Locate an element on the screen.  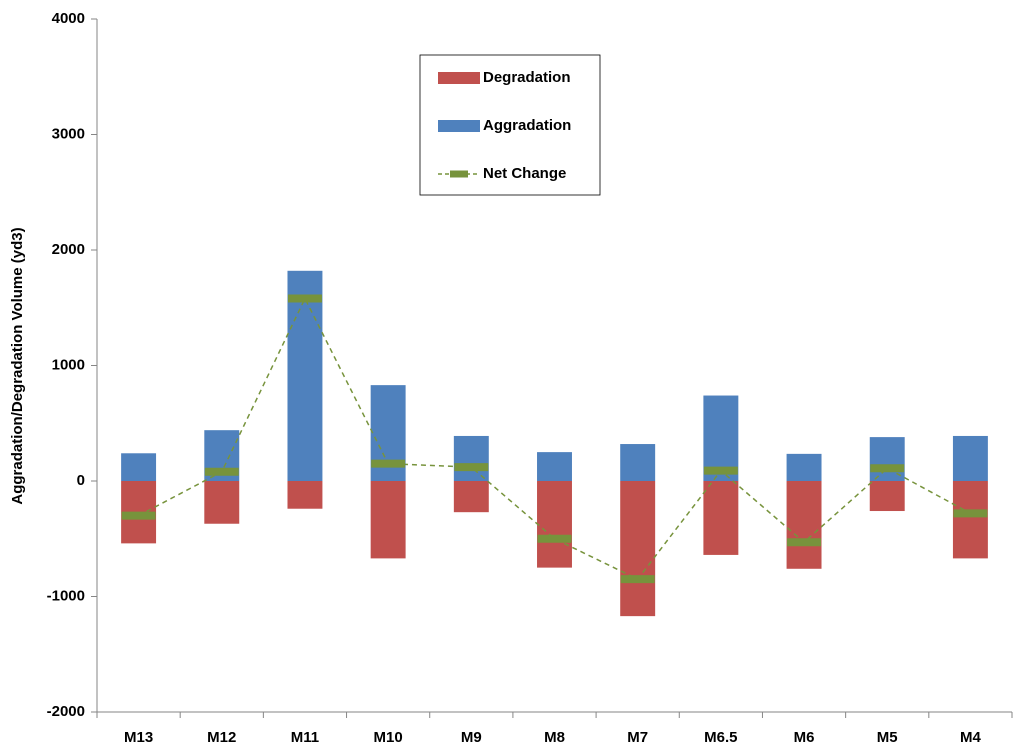
y-tick-label: -2000 is located at coordinates (66, 711).